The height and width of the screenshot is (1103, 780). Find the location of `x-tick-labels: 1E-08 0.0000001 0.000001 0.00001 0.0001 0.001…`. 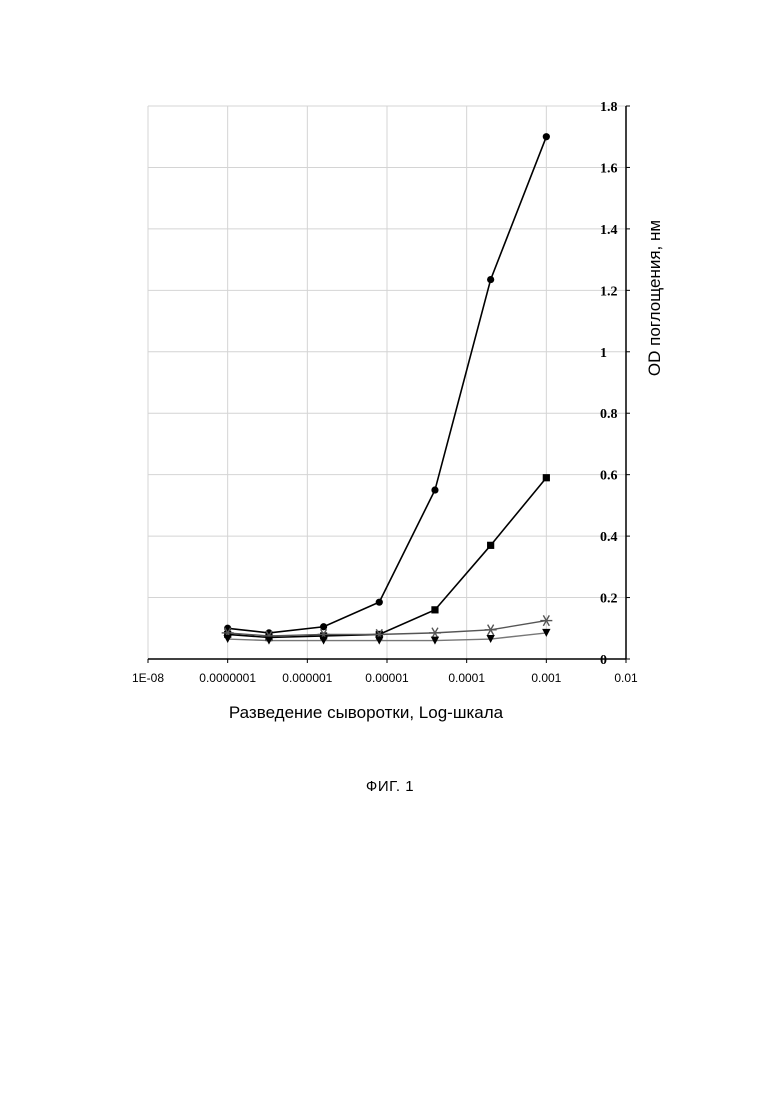

x-tick-labels: 1E-08 0.0000001 0.000001 0.00001 0.0001 0.001… is located at coordinates (385, 678).